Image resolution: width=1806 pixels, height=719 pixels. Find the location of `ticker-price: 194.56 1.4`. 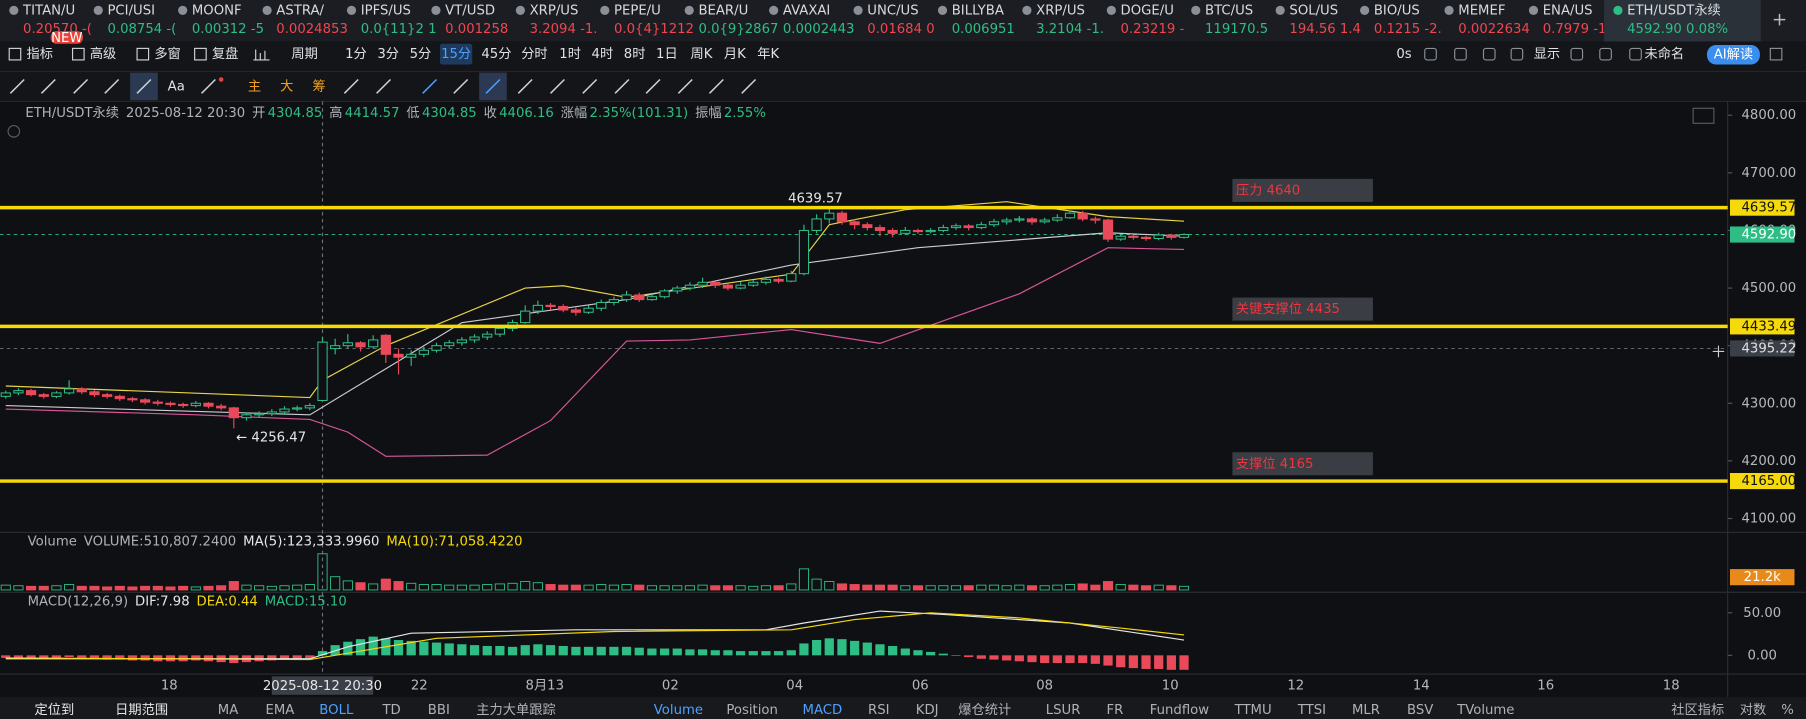

ticker-price: 194.56 1.4 is located at coordinates (1325, 29).